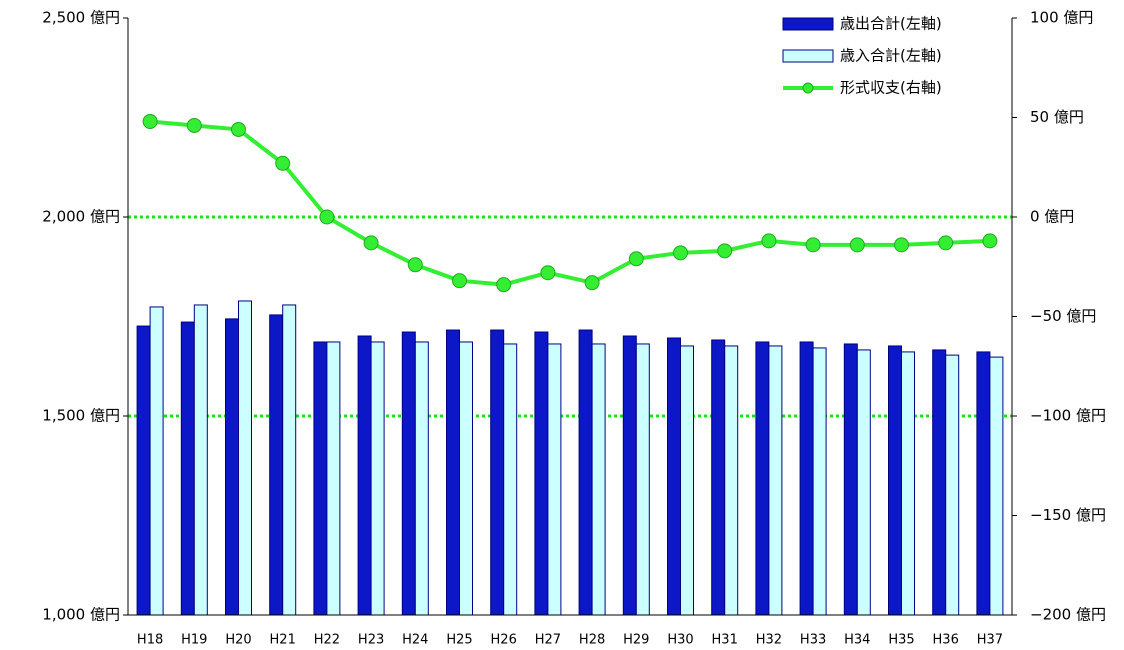  Describe the element at coordinates (1063, 316) in the screenshot. I see `y2-tick-label: −50 億円` at that location.